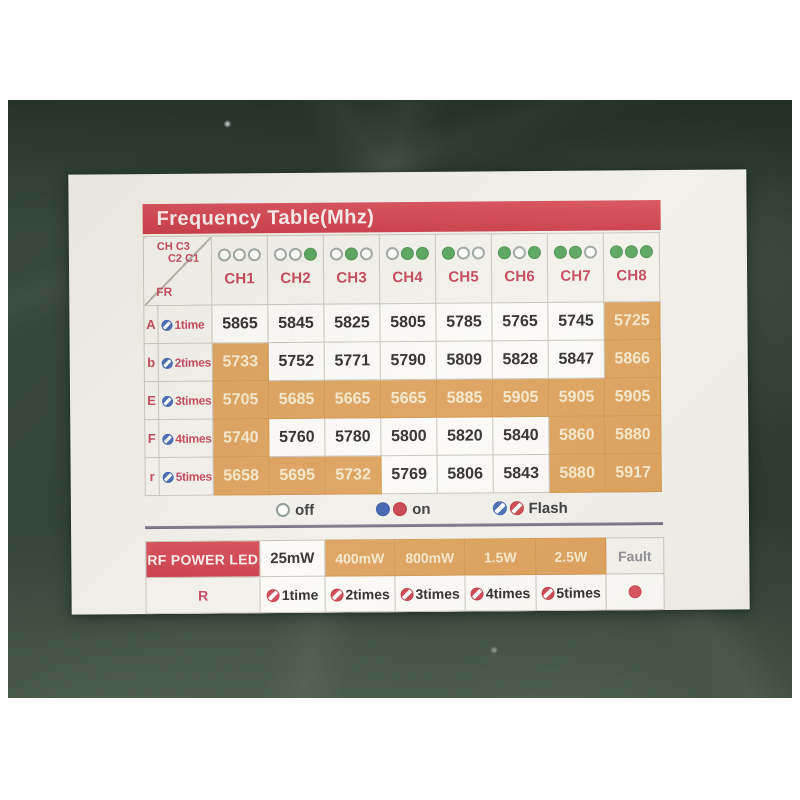 The image size is (800, 800). What do you see at coordinates (296, 399) in the screenshot?
I see `freq-cell: 5685` at bounding box center [296, 399].